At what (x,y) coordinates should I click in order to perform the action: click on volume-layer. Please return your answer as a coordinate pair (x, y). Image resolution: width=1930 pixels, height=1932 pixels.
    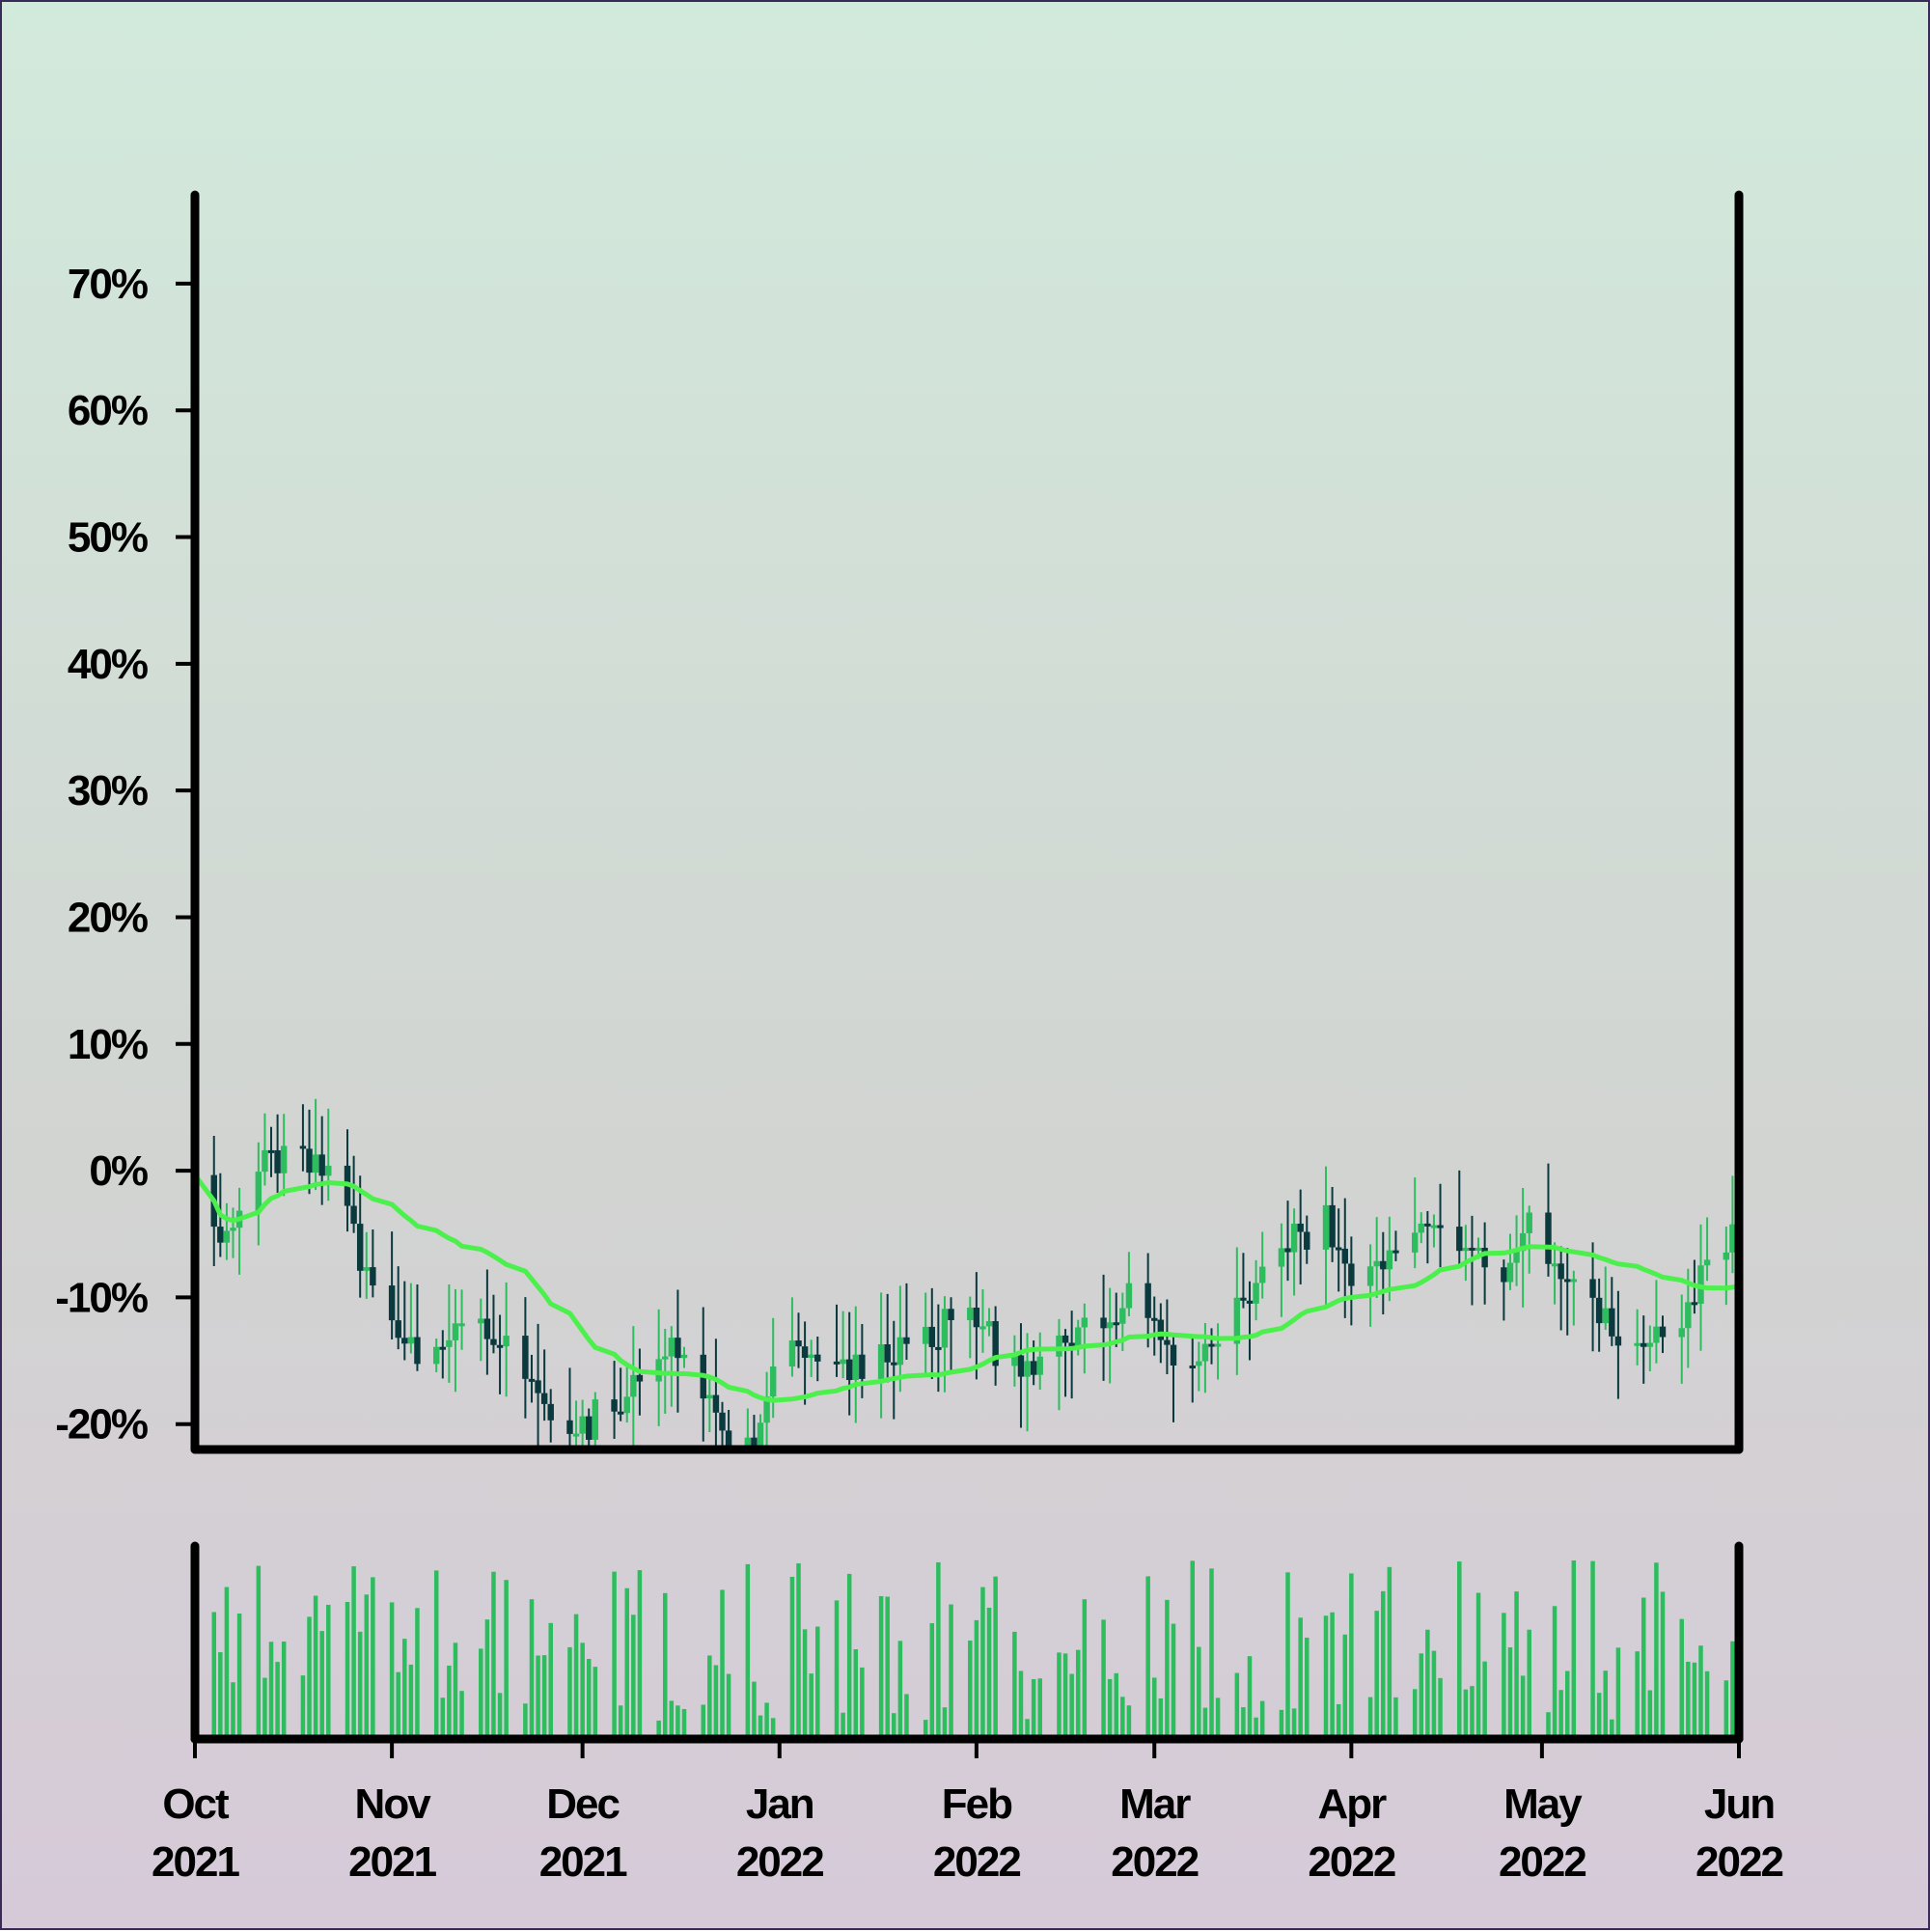
    Looking at the image, I should click on (967, 1649).